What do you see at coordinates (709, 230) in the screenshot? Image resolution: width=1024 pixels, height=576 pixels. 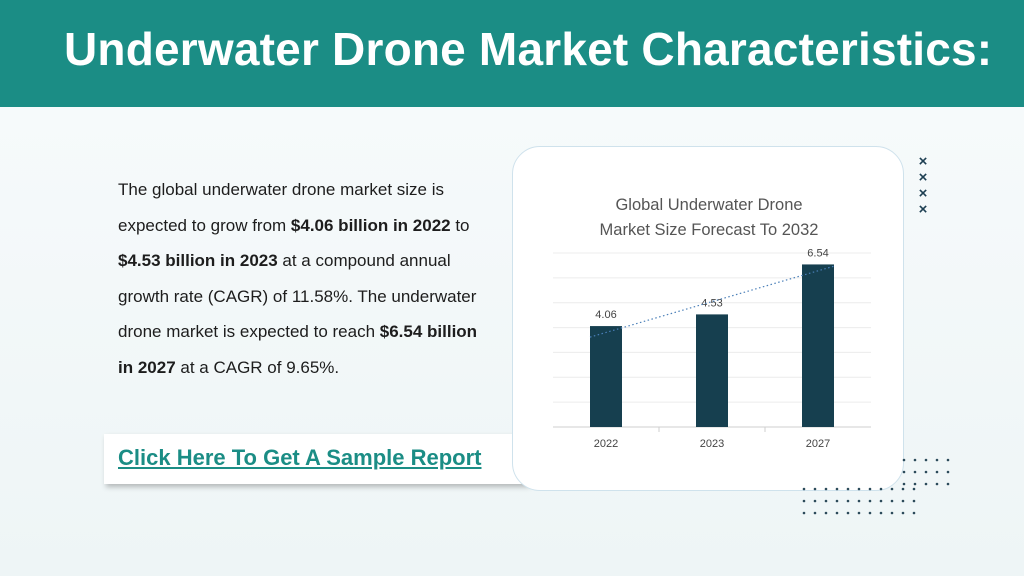 I see `chart-title-line: Market Size Forecast To 2032` at bounding box center [709, 230].